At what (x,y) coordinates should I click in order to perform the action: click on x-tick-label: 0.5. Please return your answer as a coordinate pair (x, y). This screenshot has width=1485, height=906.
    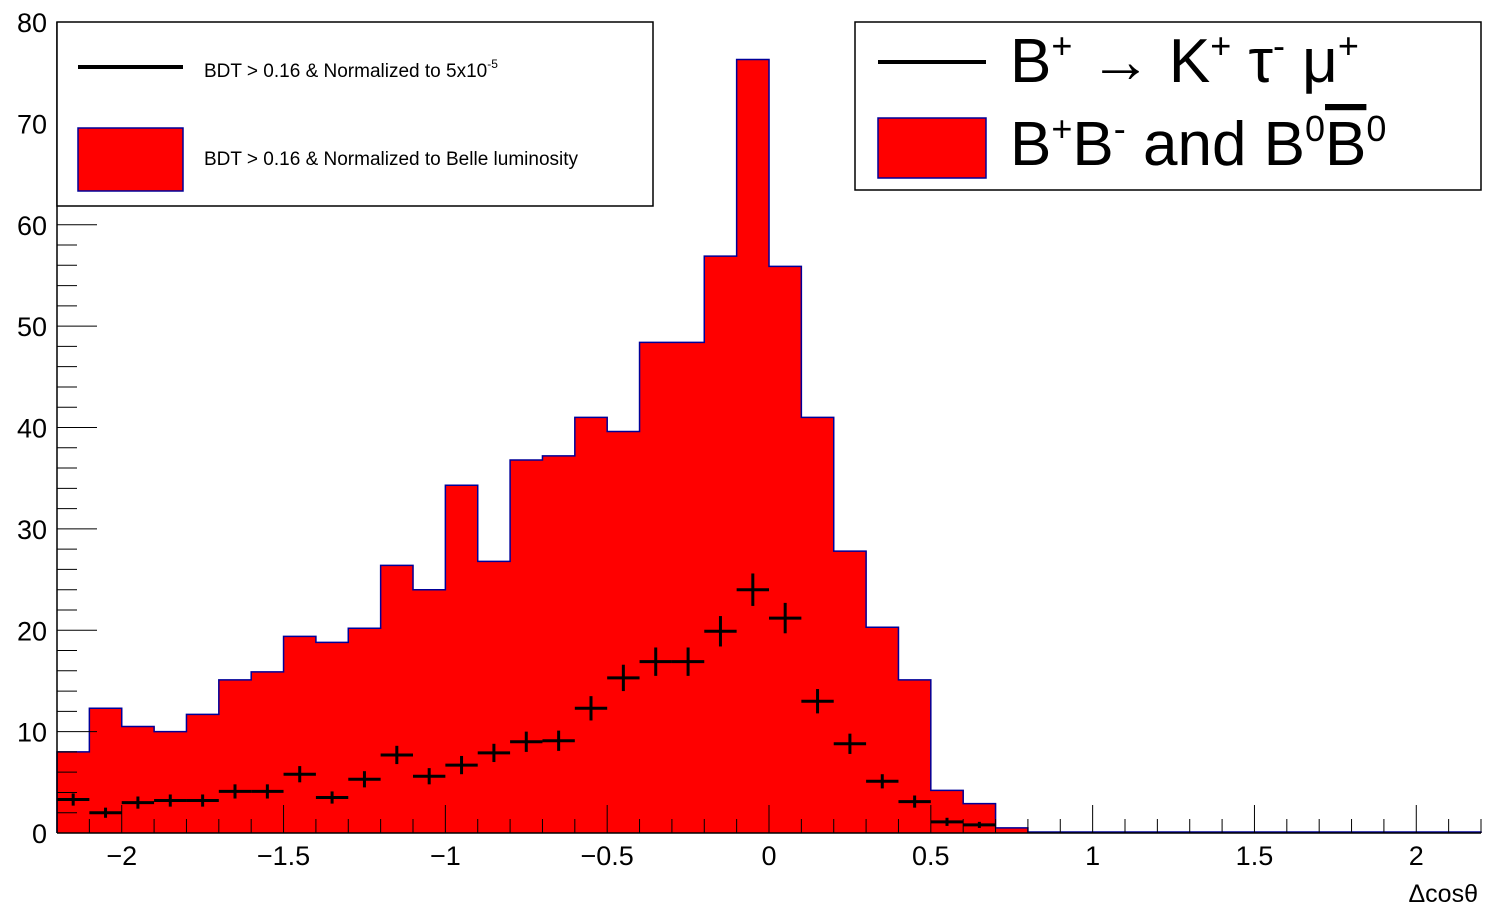
    Looking at the image, I should click on (931, 856).